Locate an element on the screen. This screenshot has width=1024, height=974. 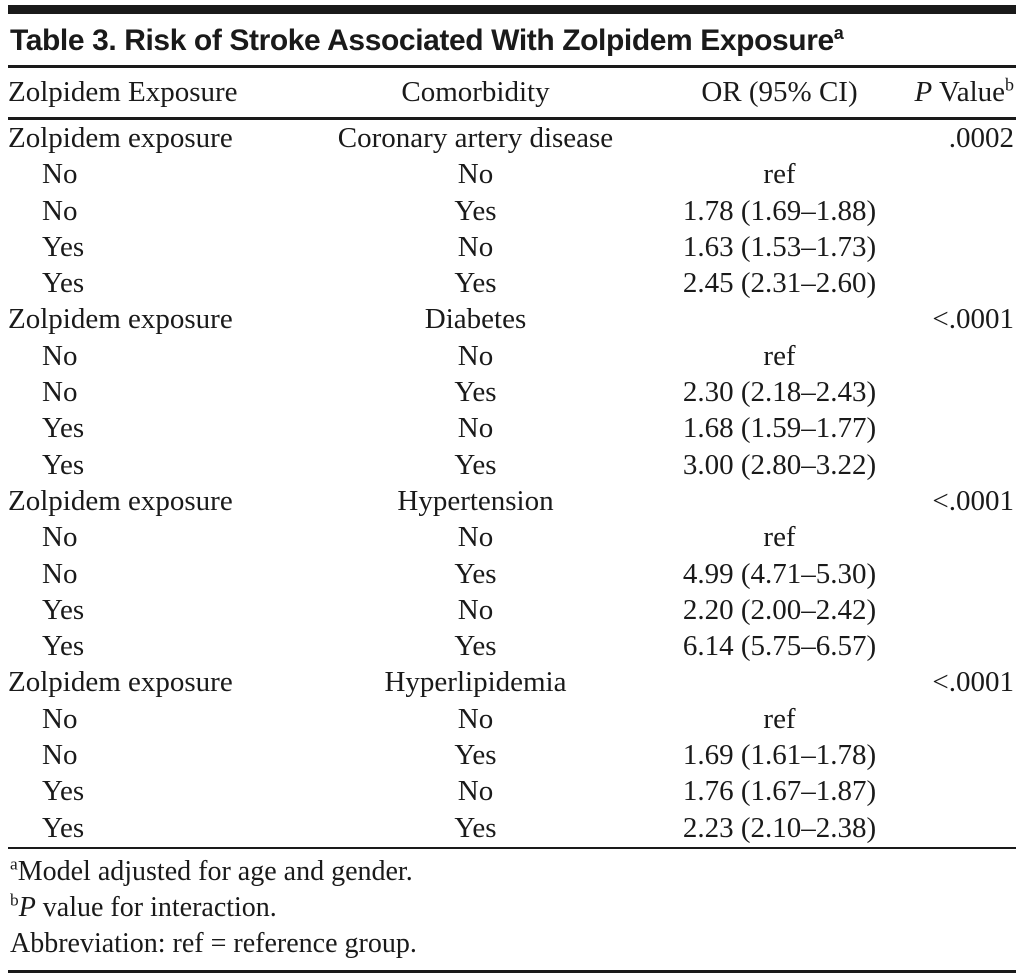
group-comorbidity-cell: Coronary artery disease is located at coordinates (475, 138).